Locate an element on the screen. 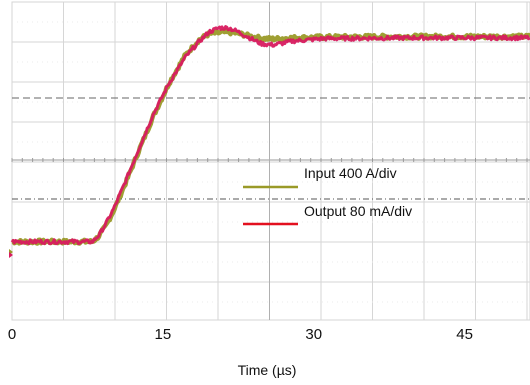 Image resolution: width=530 pixels, height=385 pixels. x-tick-label: 15 is located at coordinates (163, 334).